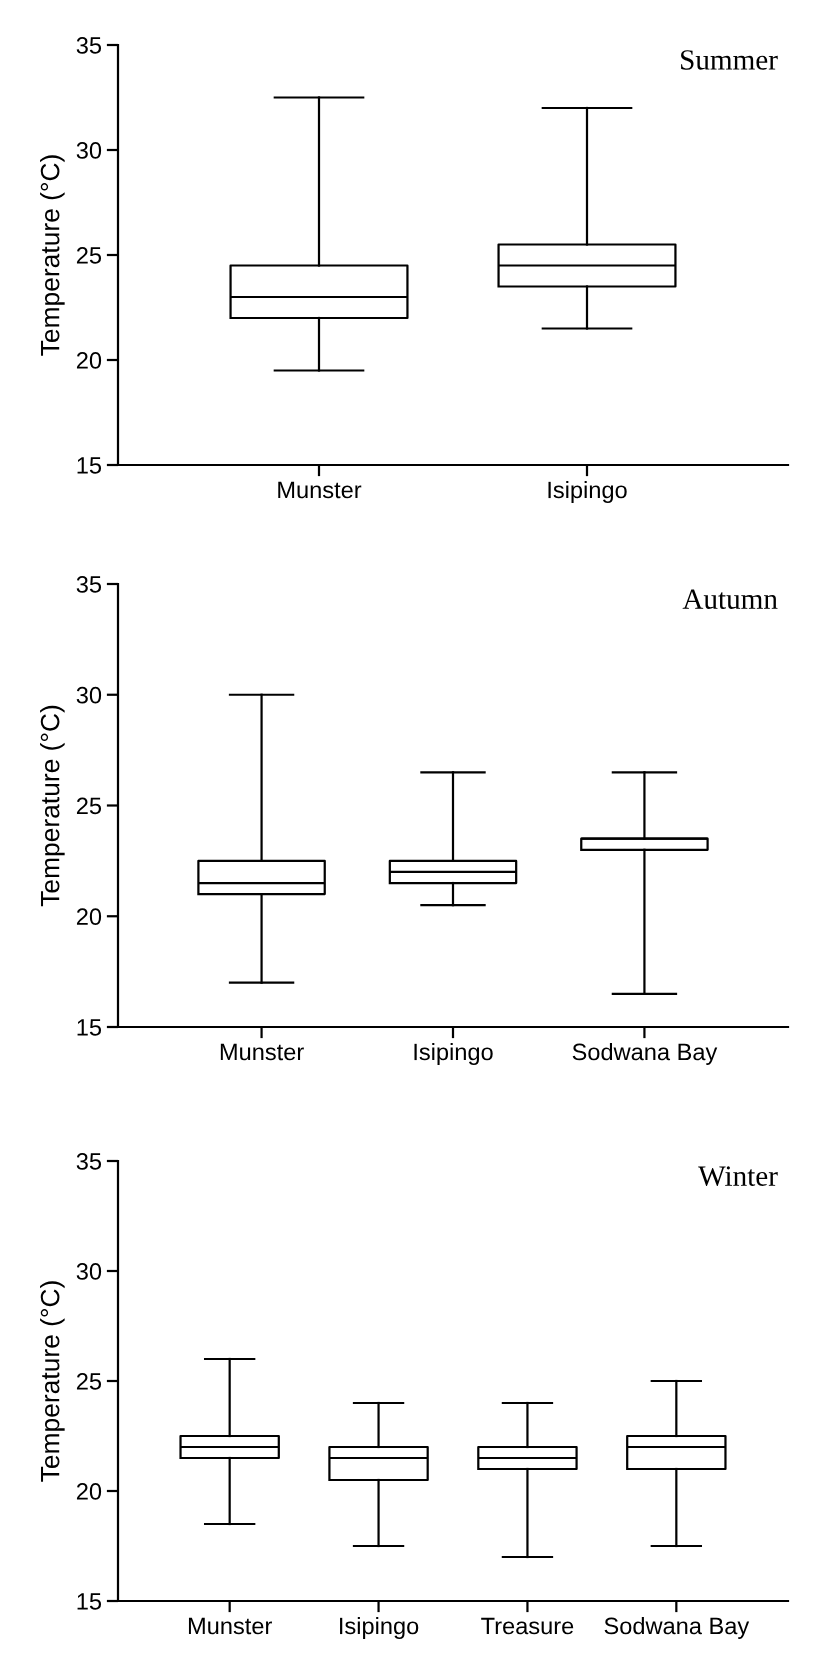 Image resolution: width=822 pixels, height=1658 pixels. Describe the element at coordinates (738, 1176) in the screenshot. I see `chart-title: Winter` at that location.